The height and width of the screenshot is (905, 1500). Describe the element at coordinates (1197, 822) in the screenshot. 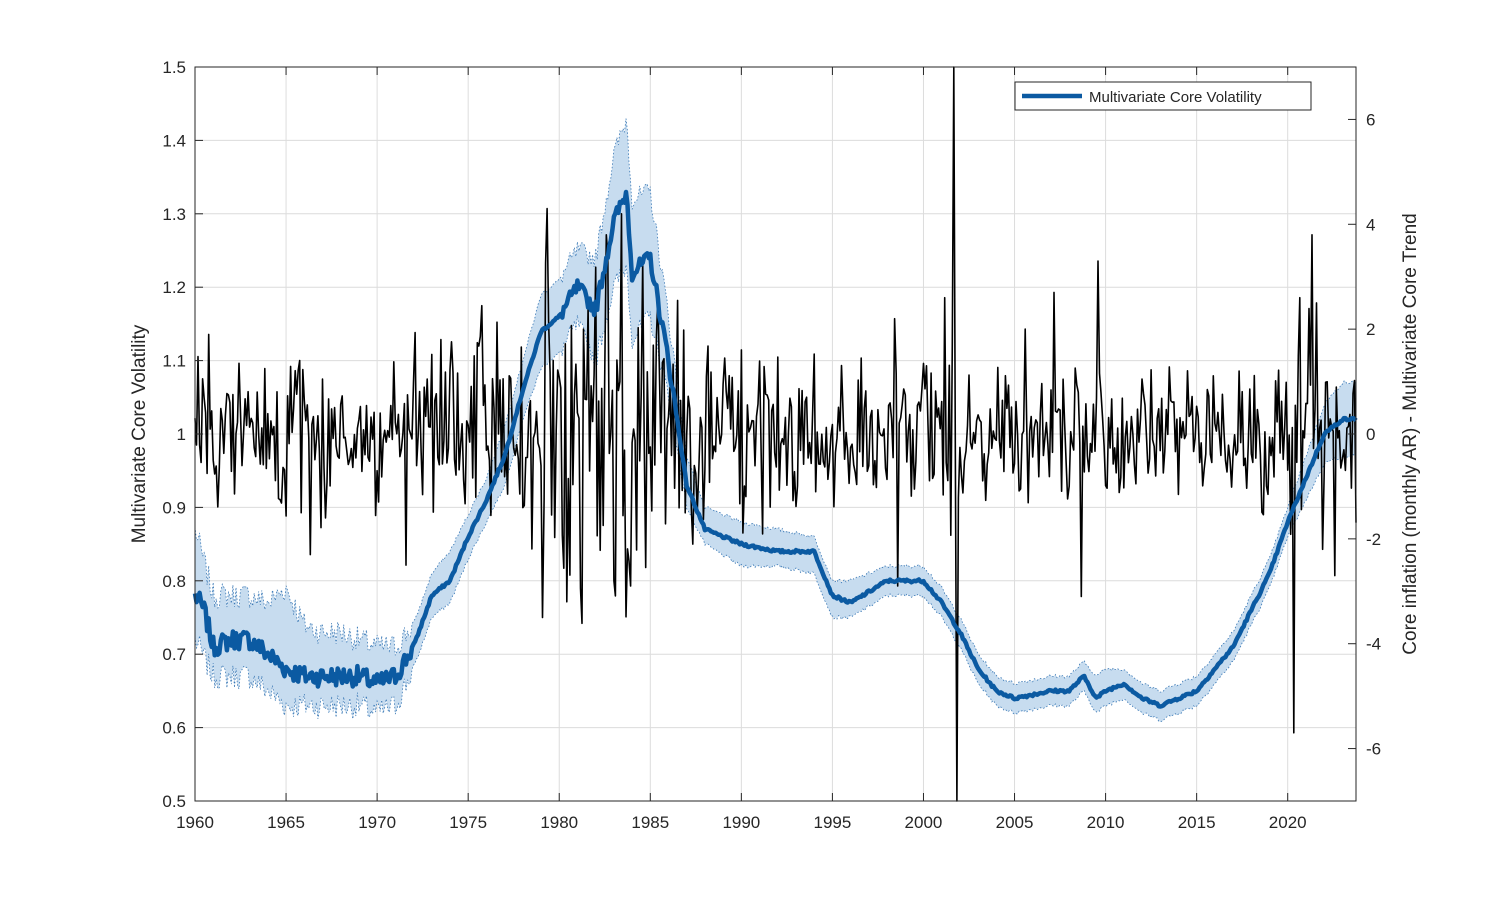

I see `x-tick-label-11: 2015` at that location.